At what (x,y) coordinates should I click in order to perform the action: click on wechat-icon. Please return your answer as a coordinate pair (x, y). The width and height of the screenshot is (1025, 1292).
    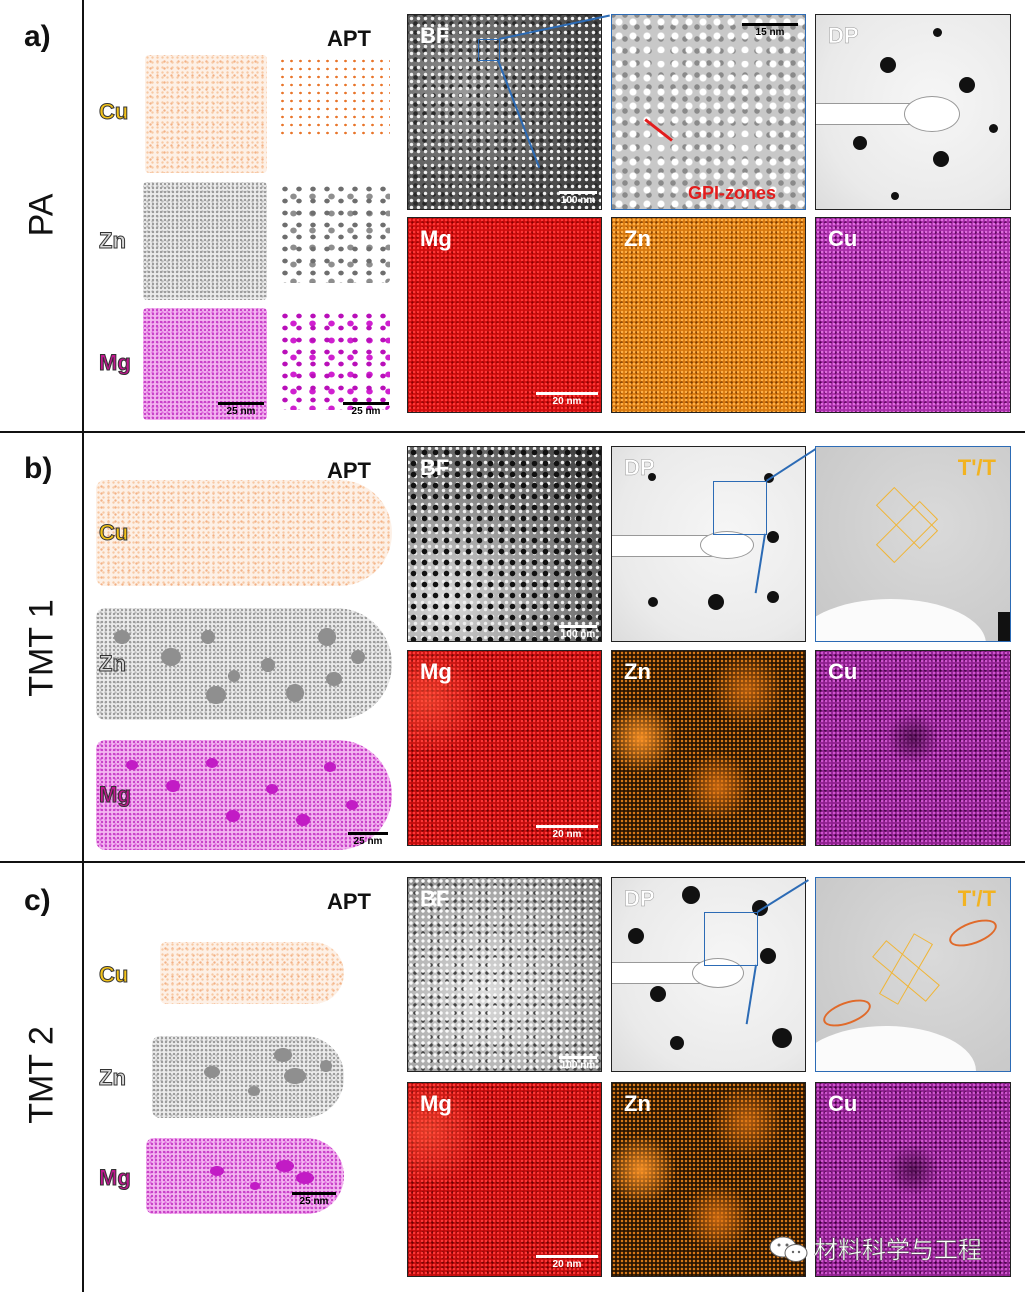
    Looking at the image, I should click on (788, 1249).